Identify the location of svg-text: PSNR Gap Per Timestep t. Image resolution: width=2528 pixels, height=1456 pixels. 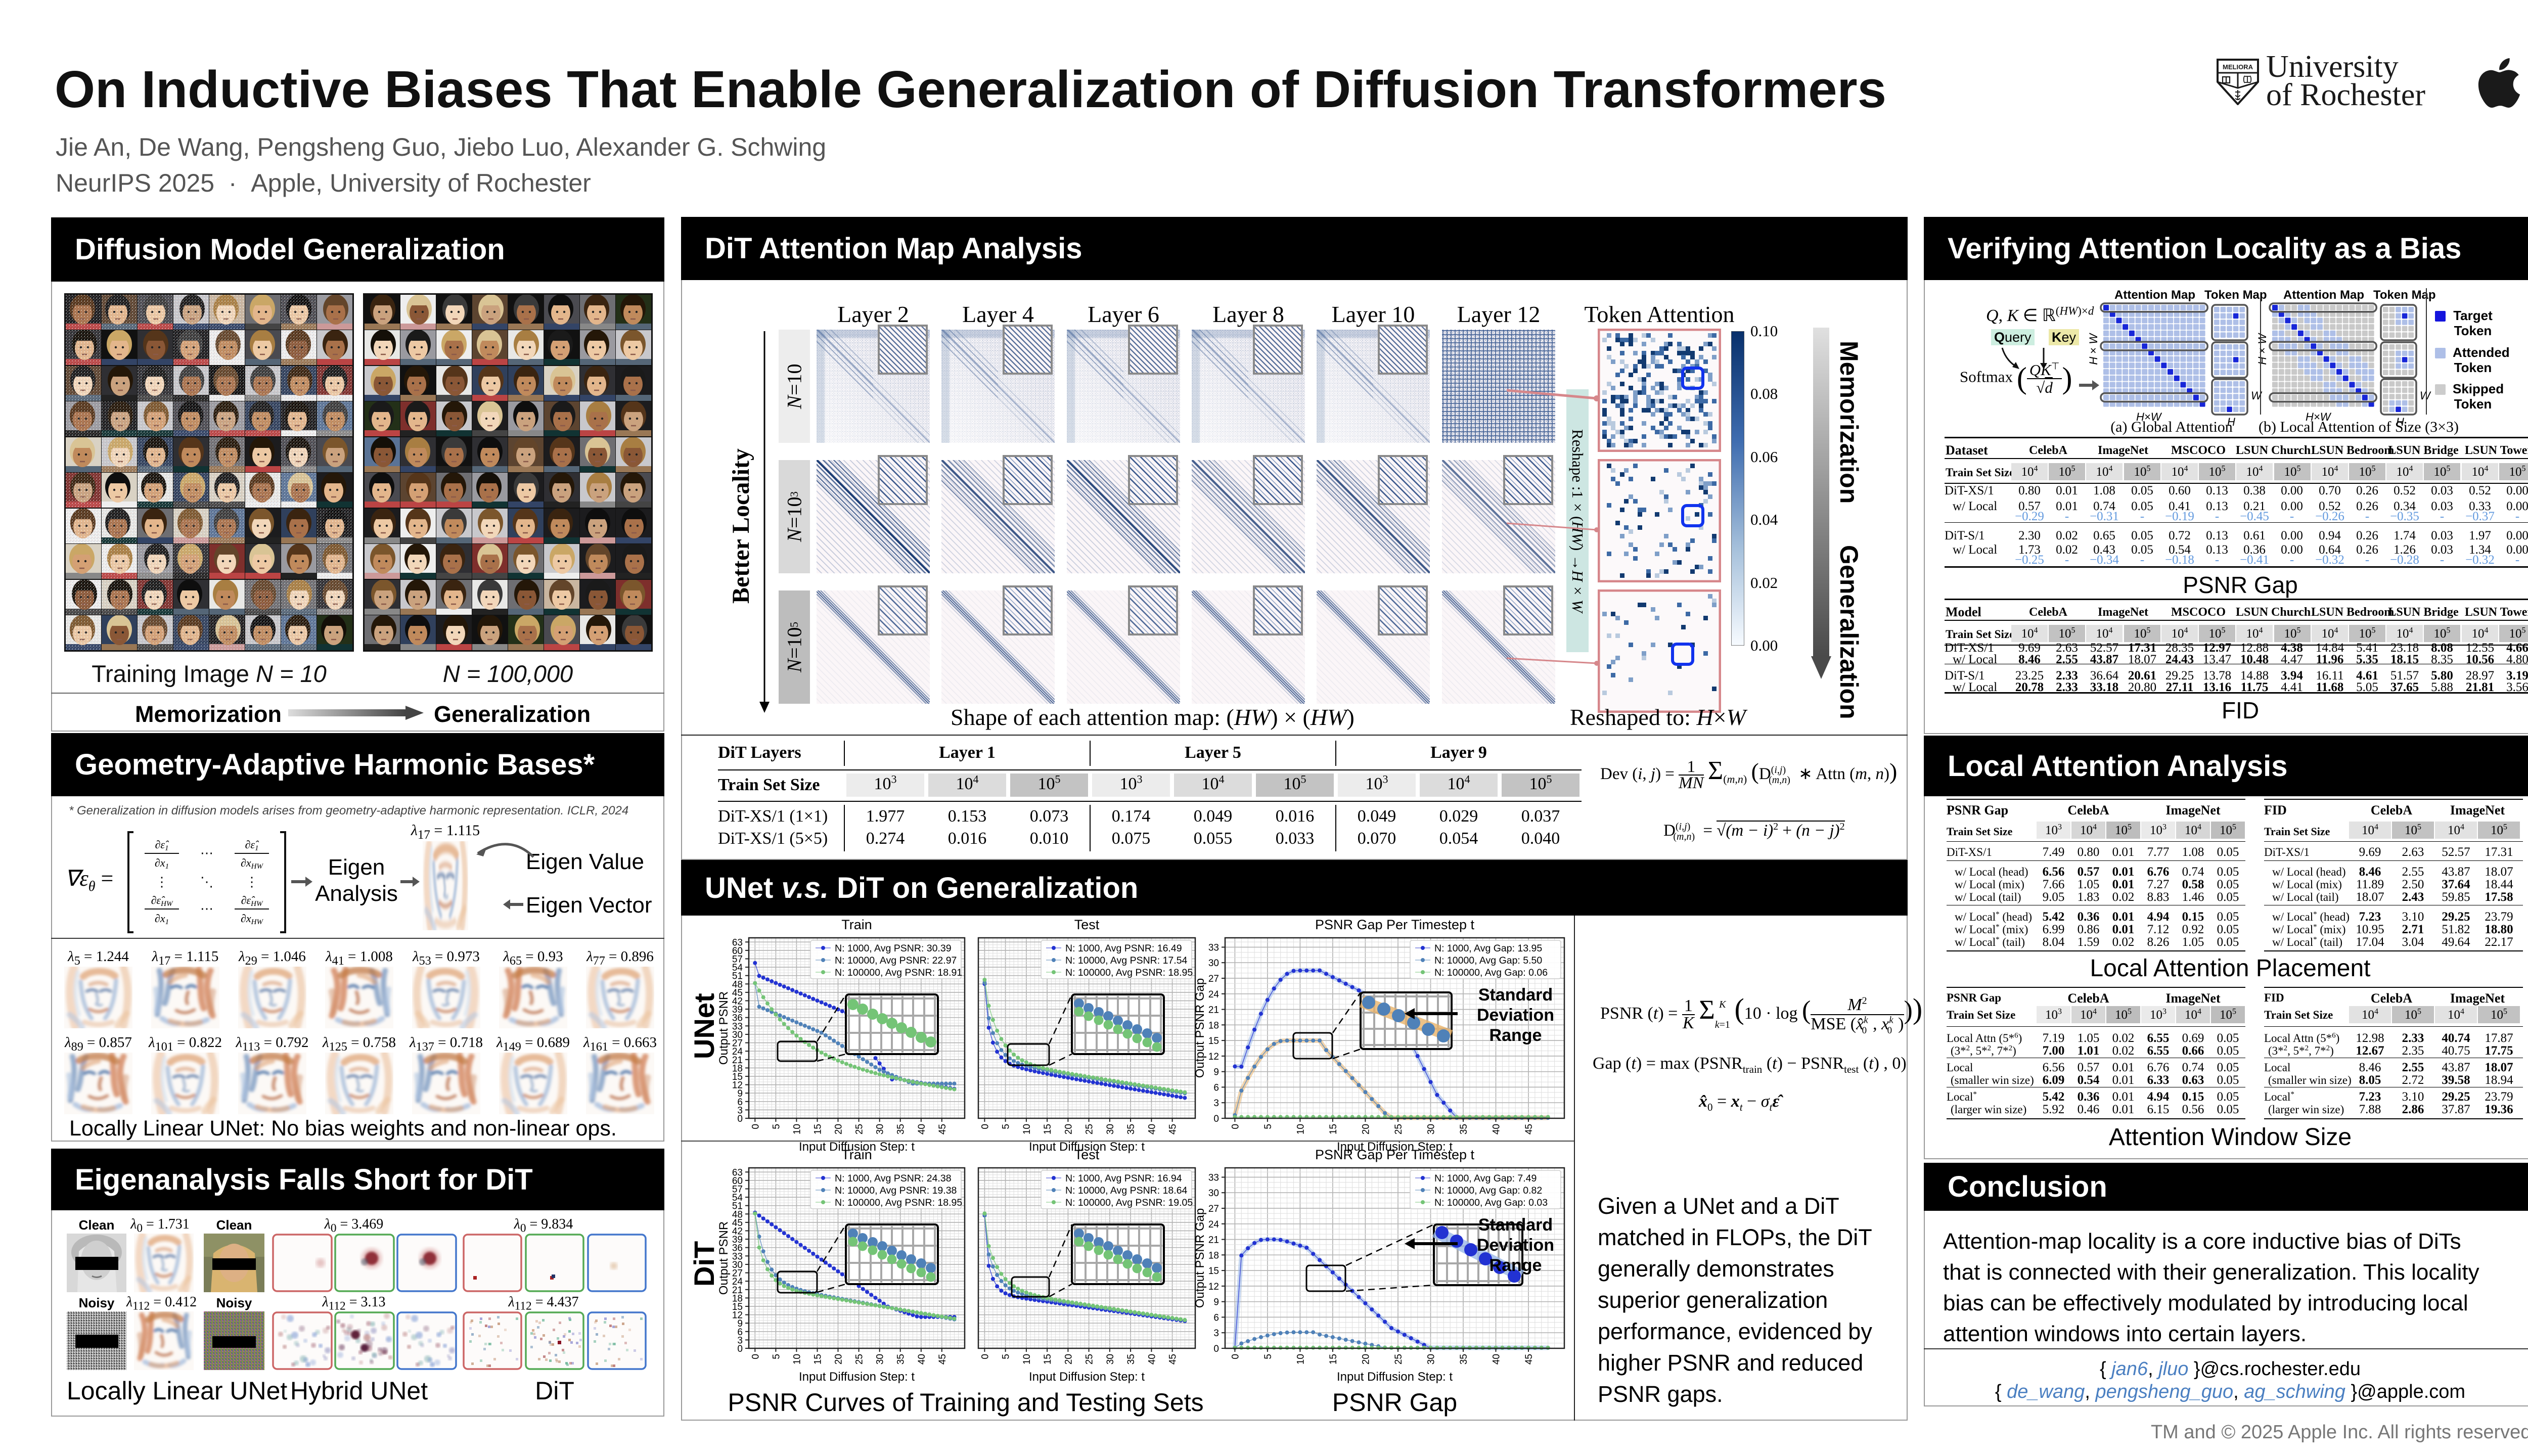
(1395, 924).